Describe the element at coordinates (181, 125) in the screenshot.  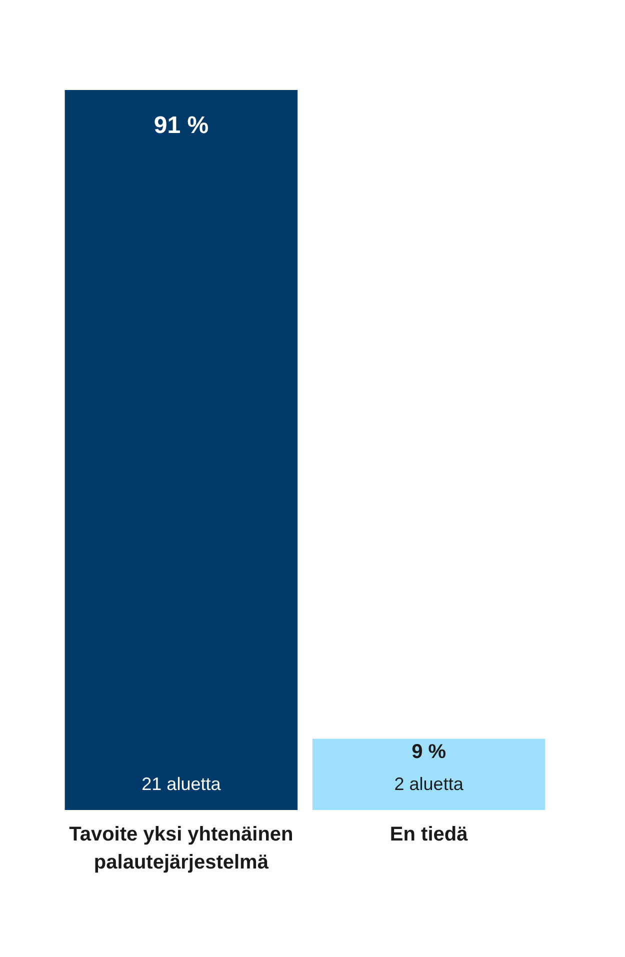
I see `data-label: 91 %` at that location.